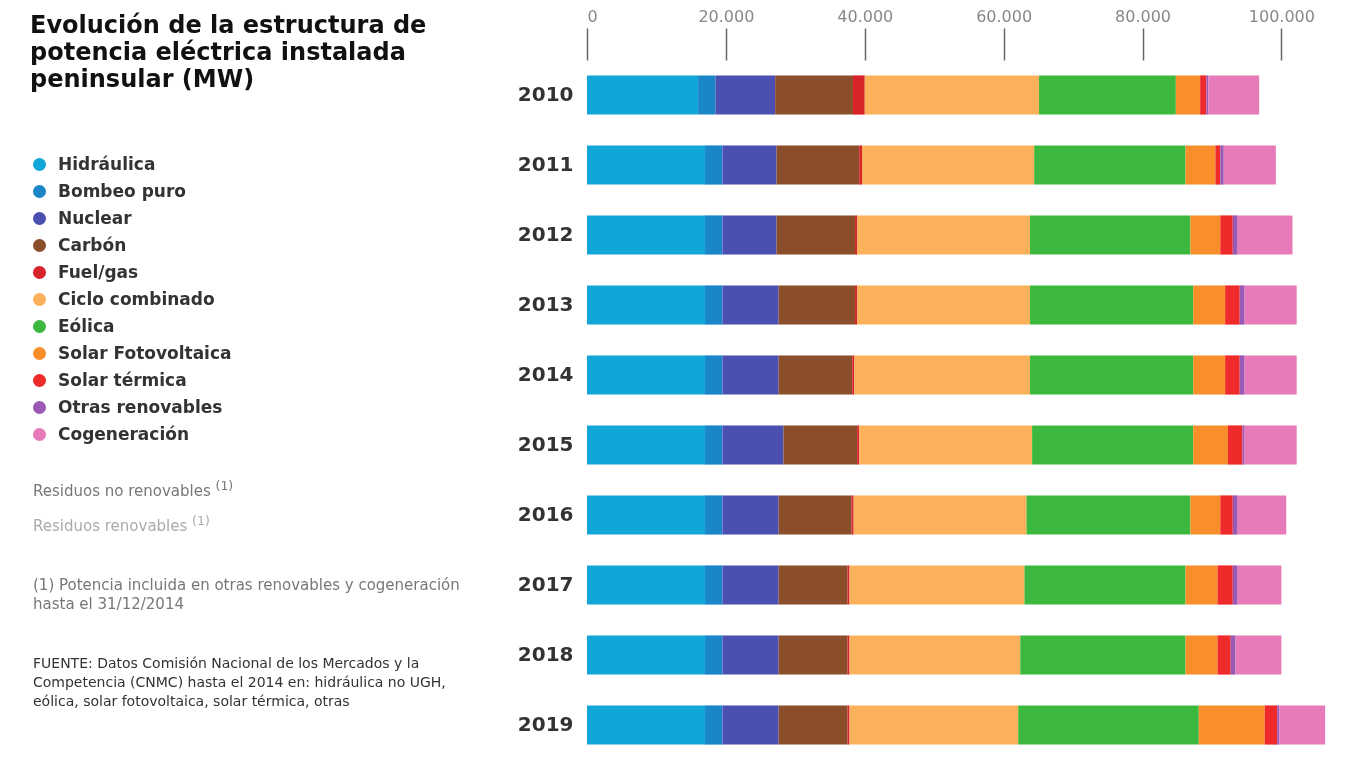 The image size is (1347, 760). Describe the element at coordinates (136, 298) in the screenshot. I see `legend-label: Ciclo combinado` at that location.